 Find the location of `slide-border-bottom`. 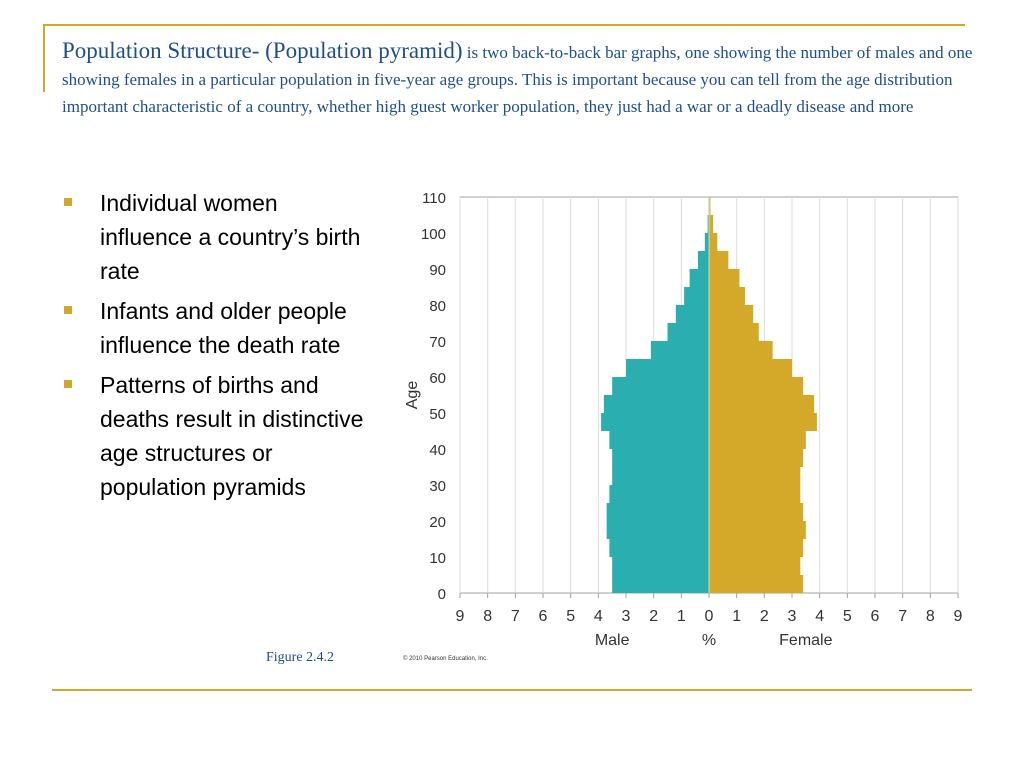

slide-border-bottom is located at coordinates (512, 690).